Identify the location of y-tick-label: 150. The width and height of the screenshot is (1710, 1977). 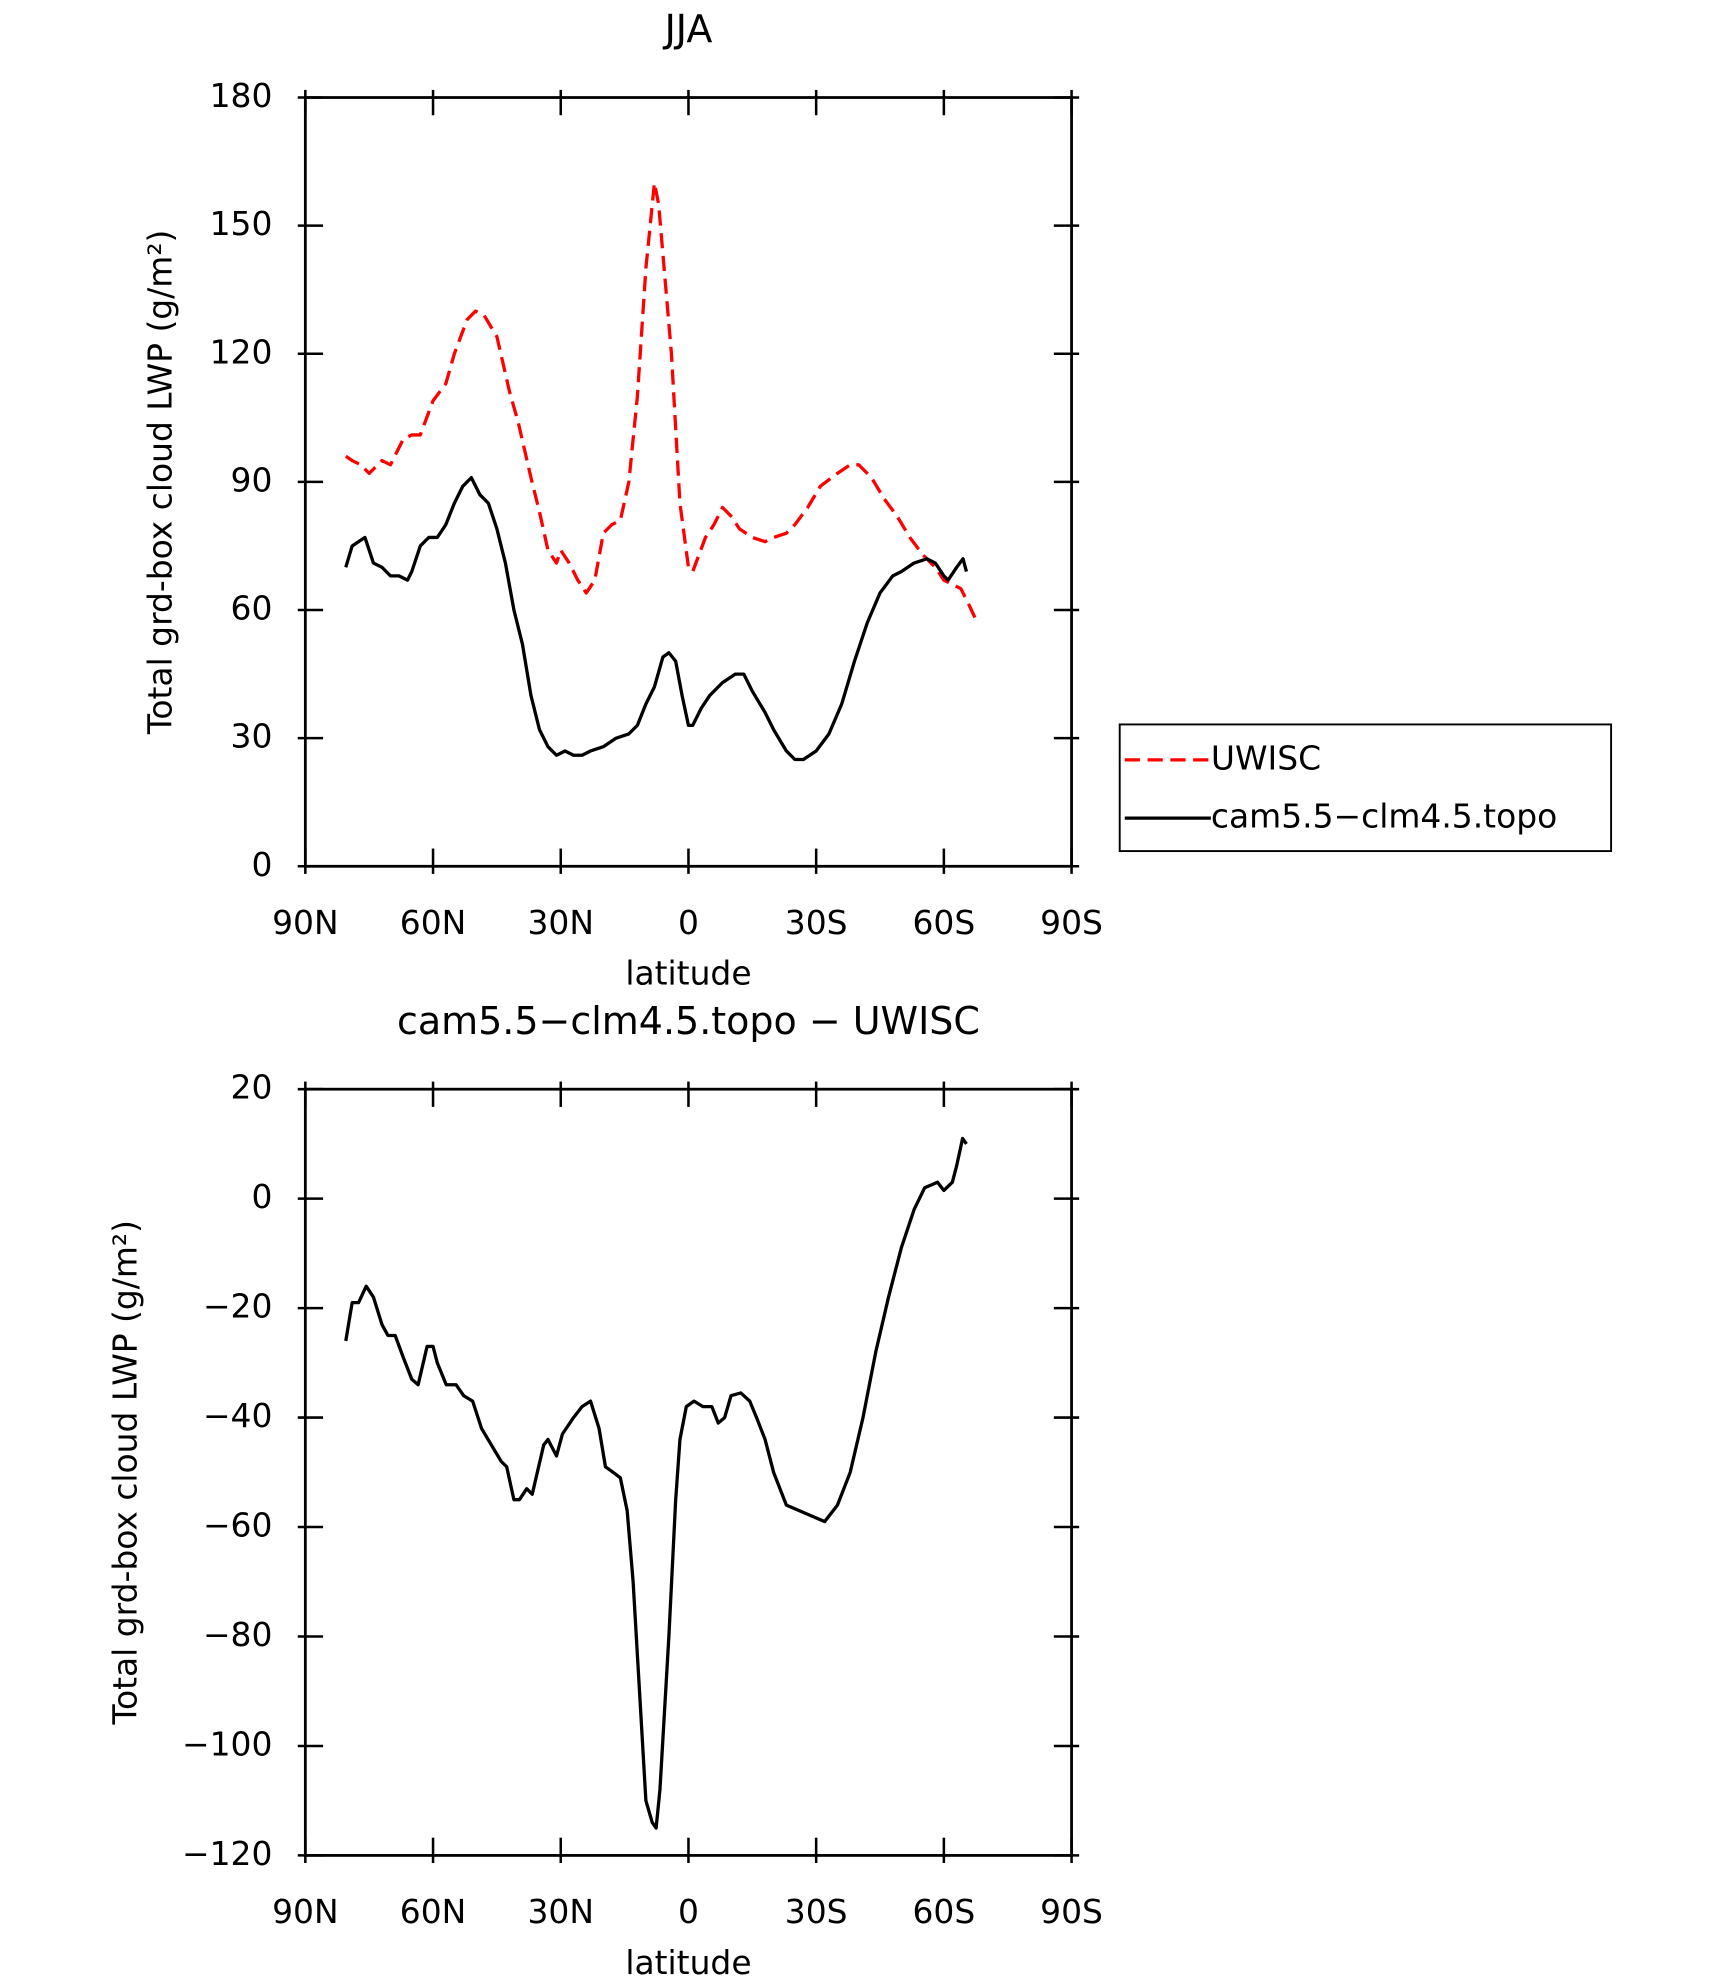
(241, 223).